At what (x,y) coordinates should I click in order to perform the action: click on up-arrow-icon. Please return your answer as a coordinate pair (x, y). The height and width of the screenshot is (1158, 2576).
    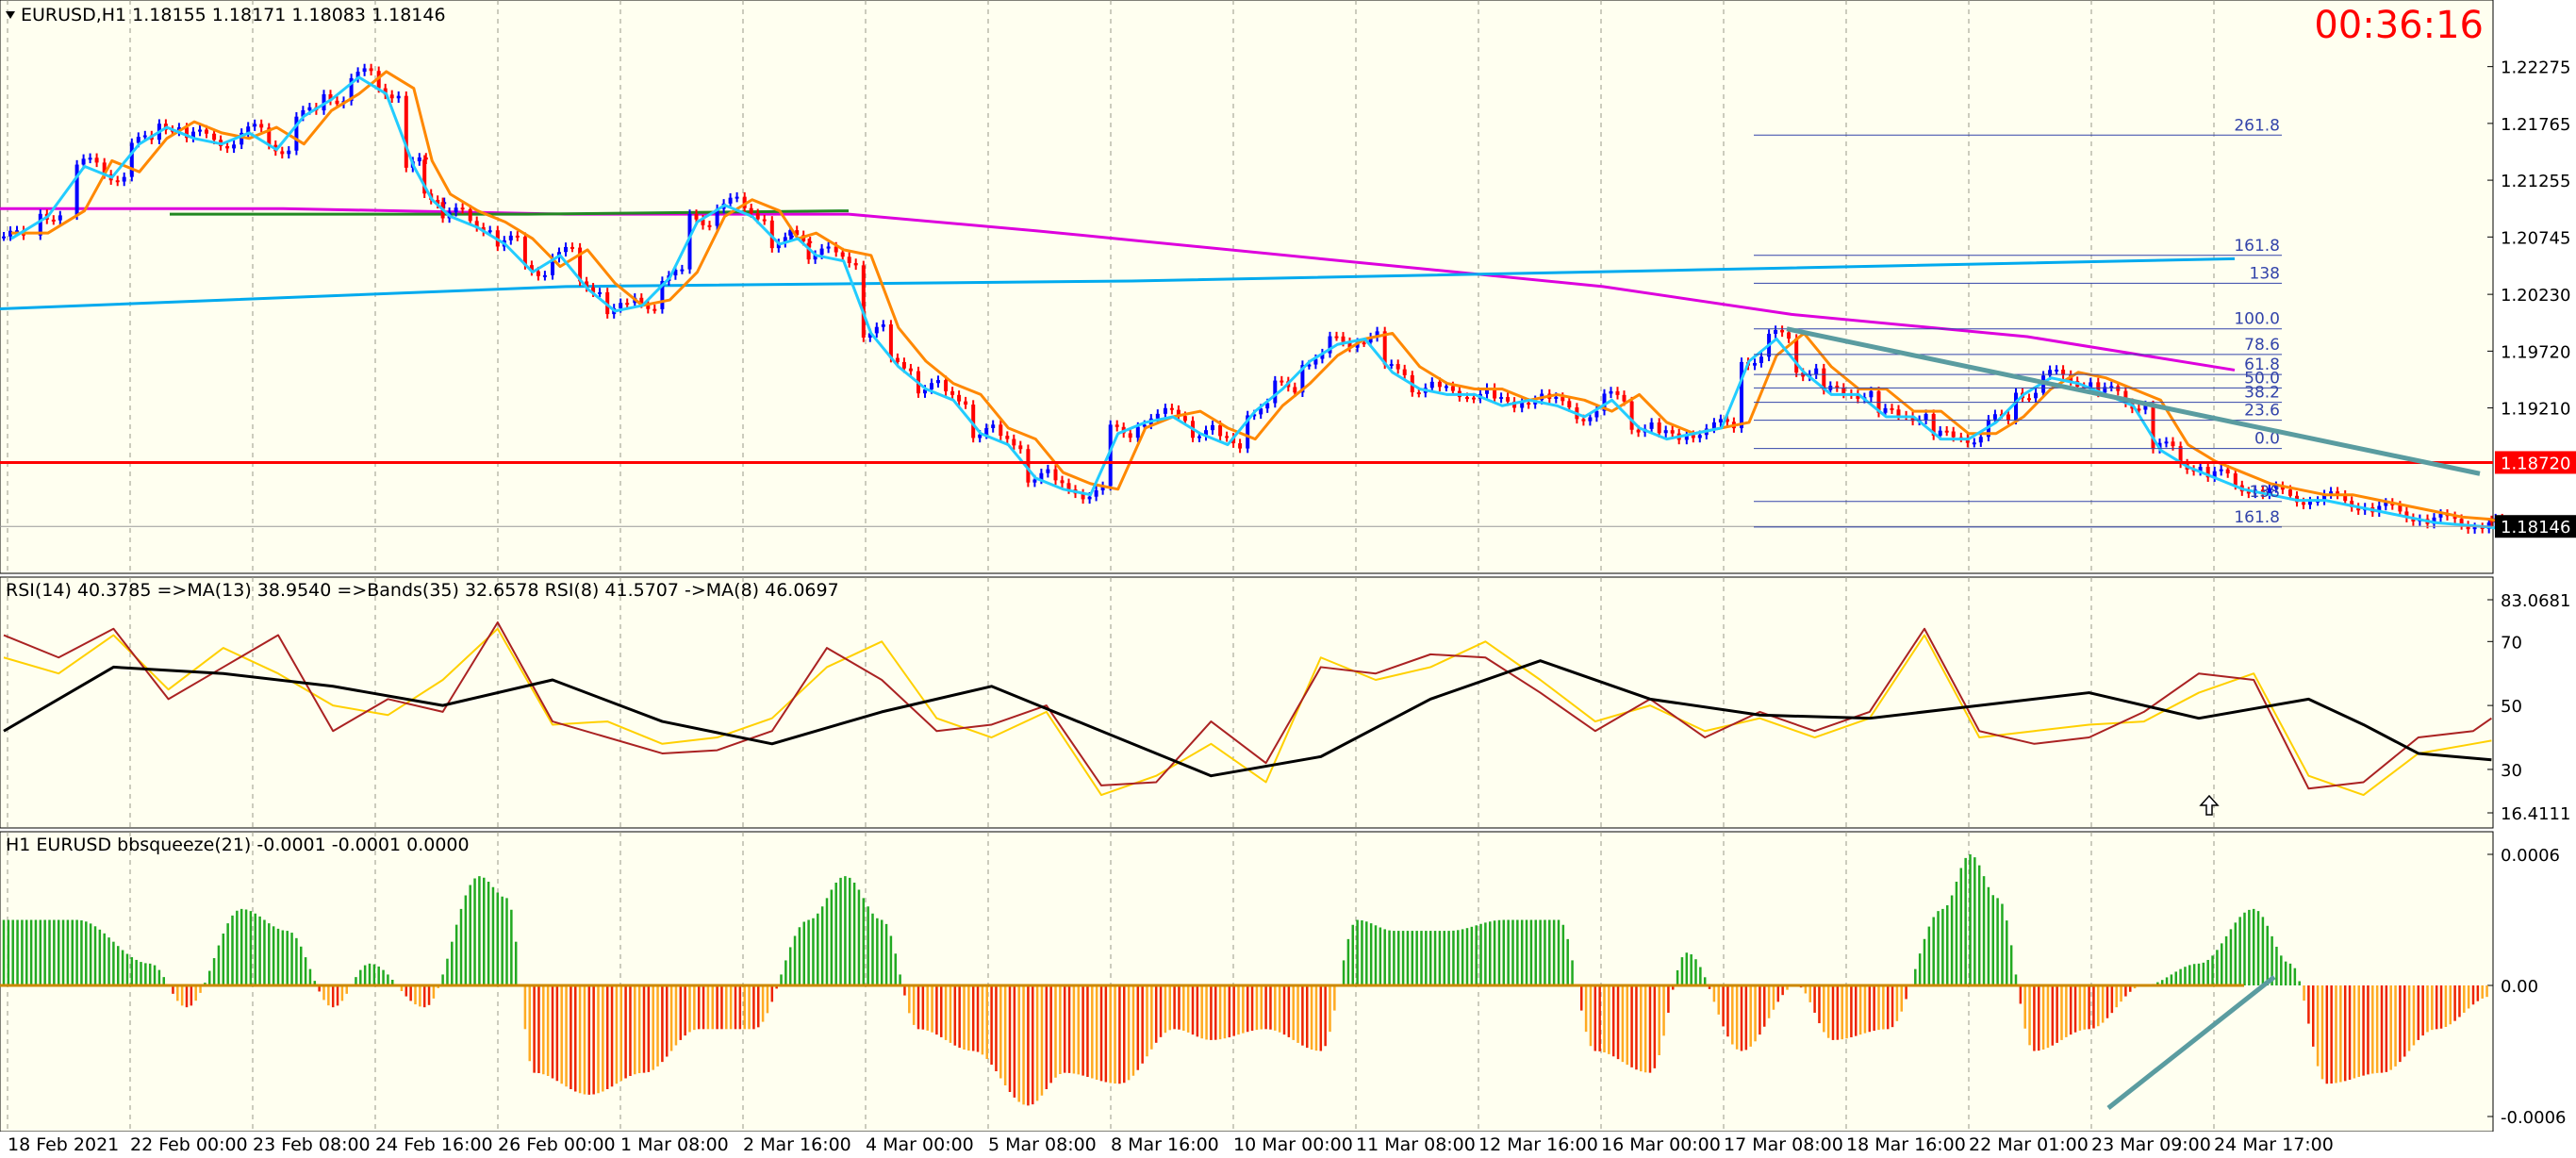
    Looking at the image, I should click on (2209, 805).